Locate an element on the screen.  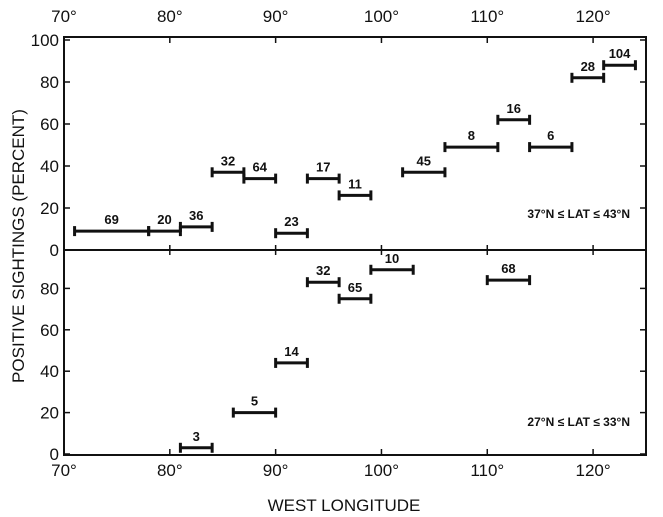
range-bar-label: 6 is located at coordinates (550, 135).